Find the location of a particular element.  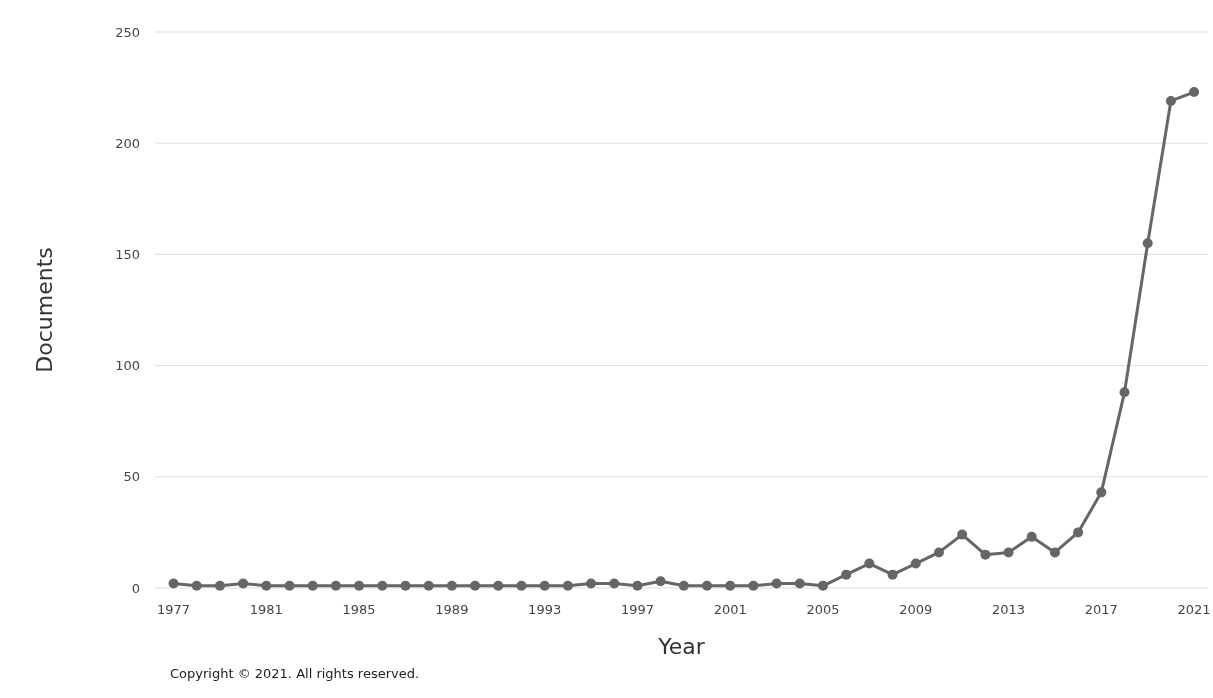

x-tick-label: 1977 is located at coordinates (174, 609).